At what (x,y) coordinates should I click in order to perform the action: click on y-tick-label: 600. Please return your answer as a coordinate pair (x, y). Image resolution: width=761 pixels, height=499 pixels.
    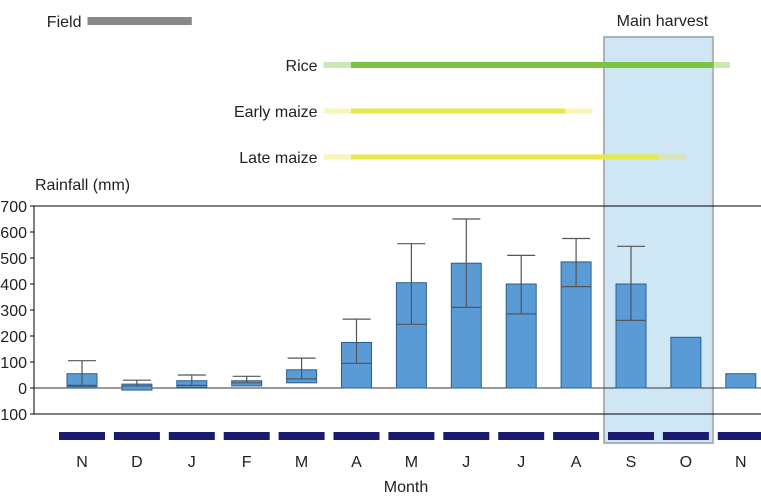
    Looking at the image, I should click on (13, 233).